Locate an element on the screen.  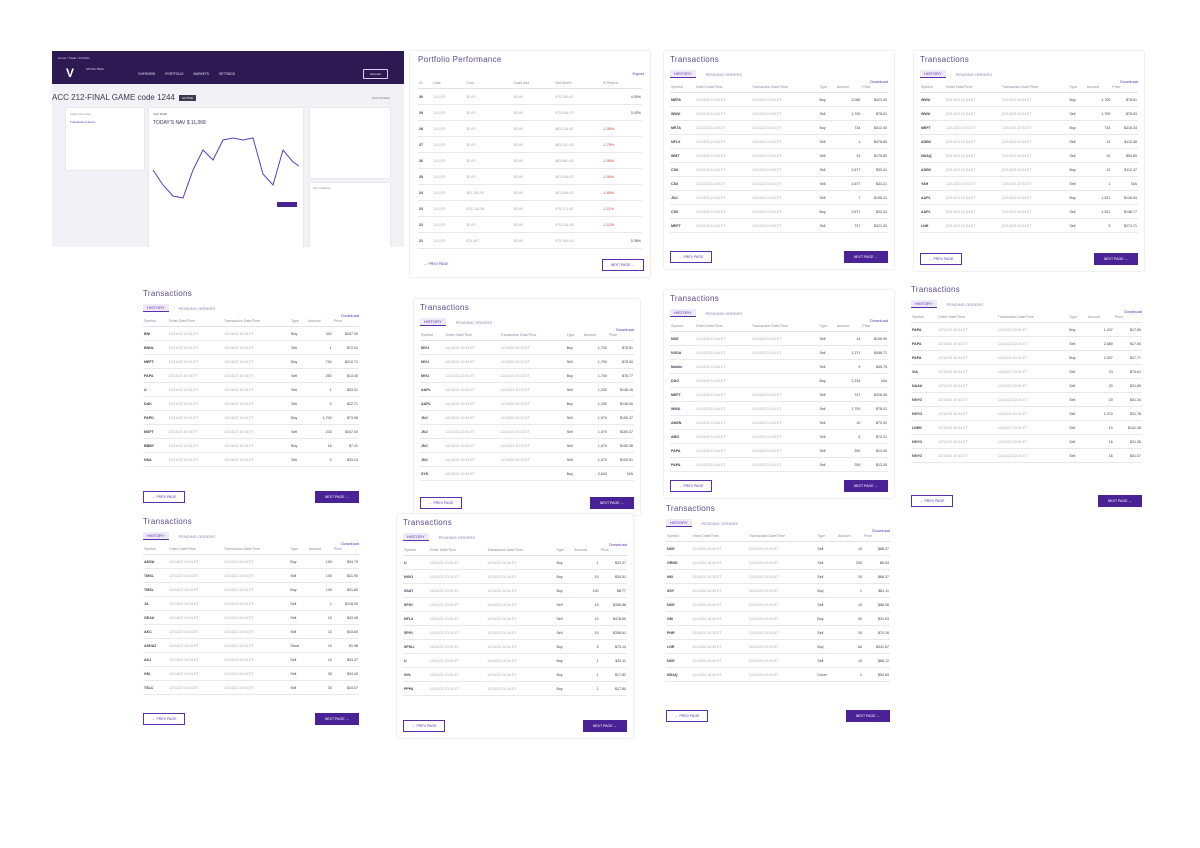
table-cell: 1,070 is located at coordinates (595, 459).